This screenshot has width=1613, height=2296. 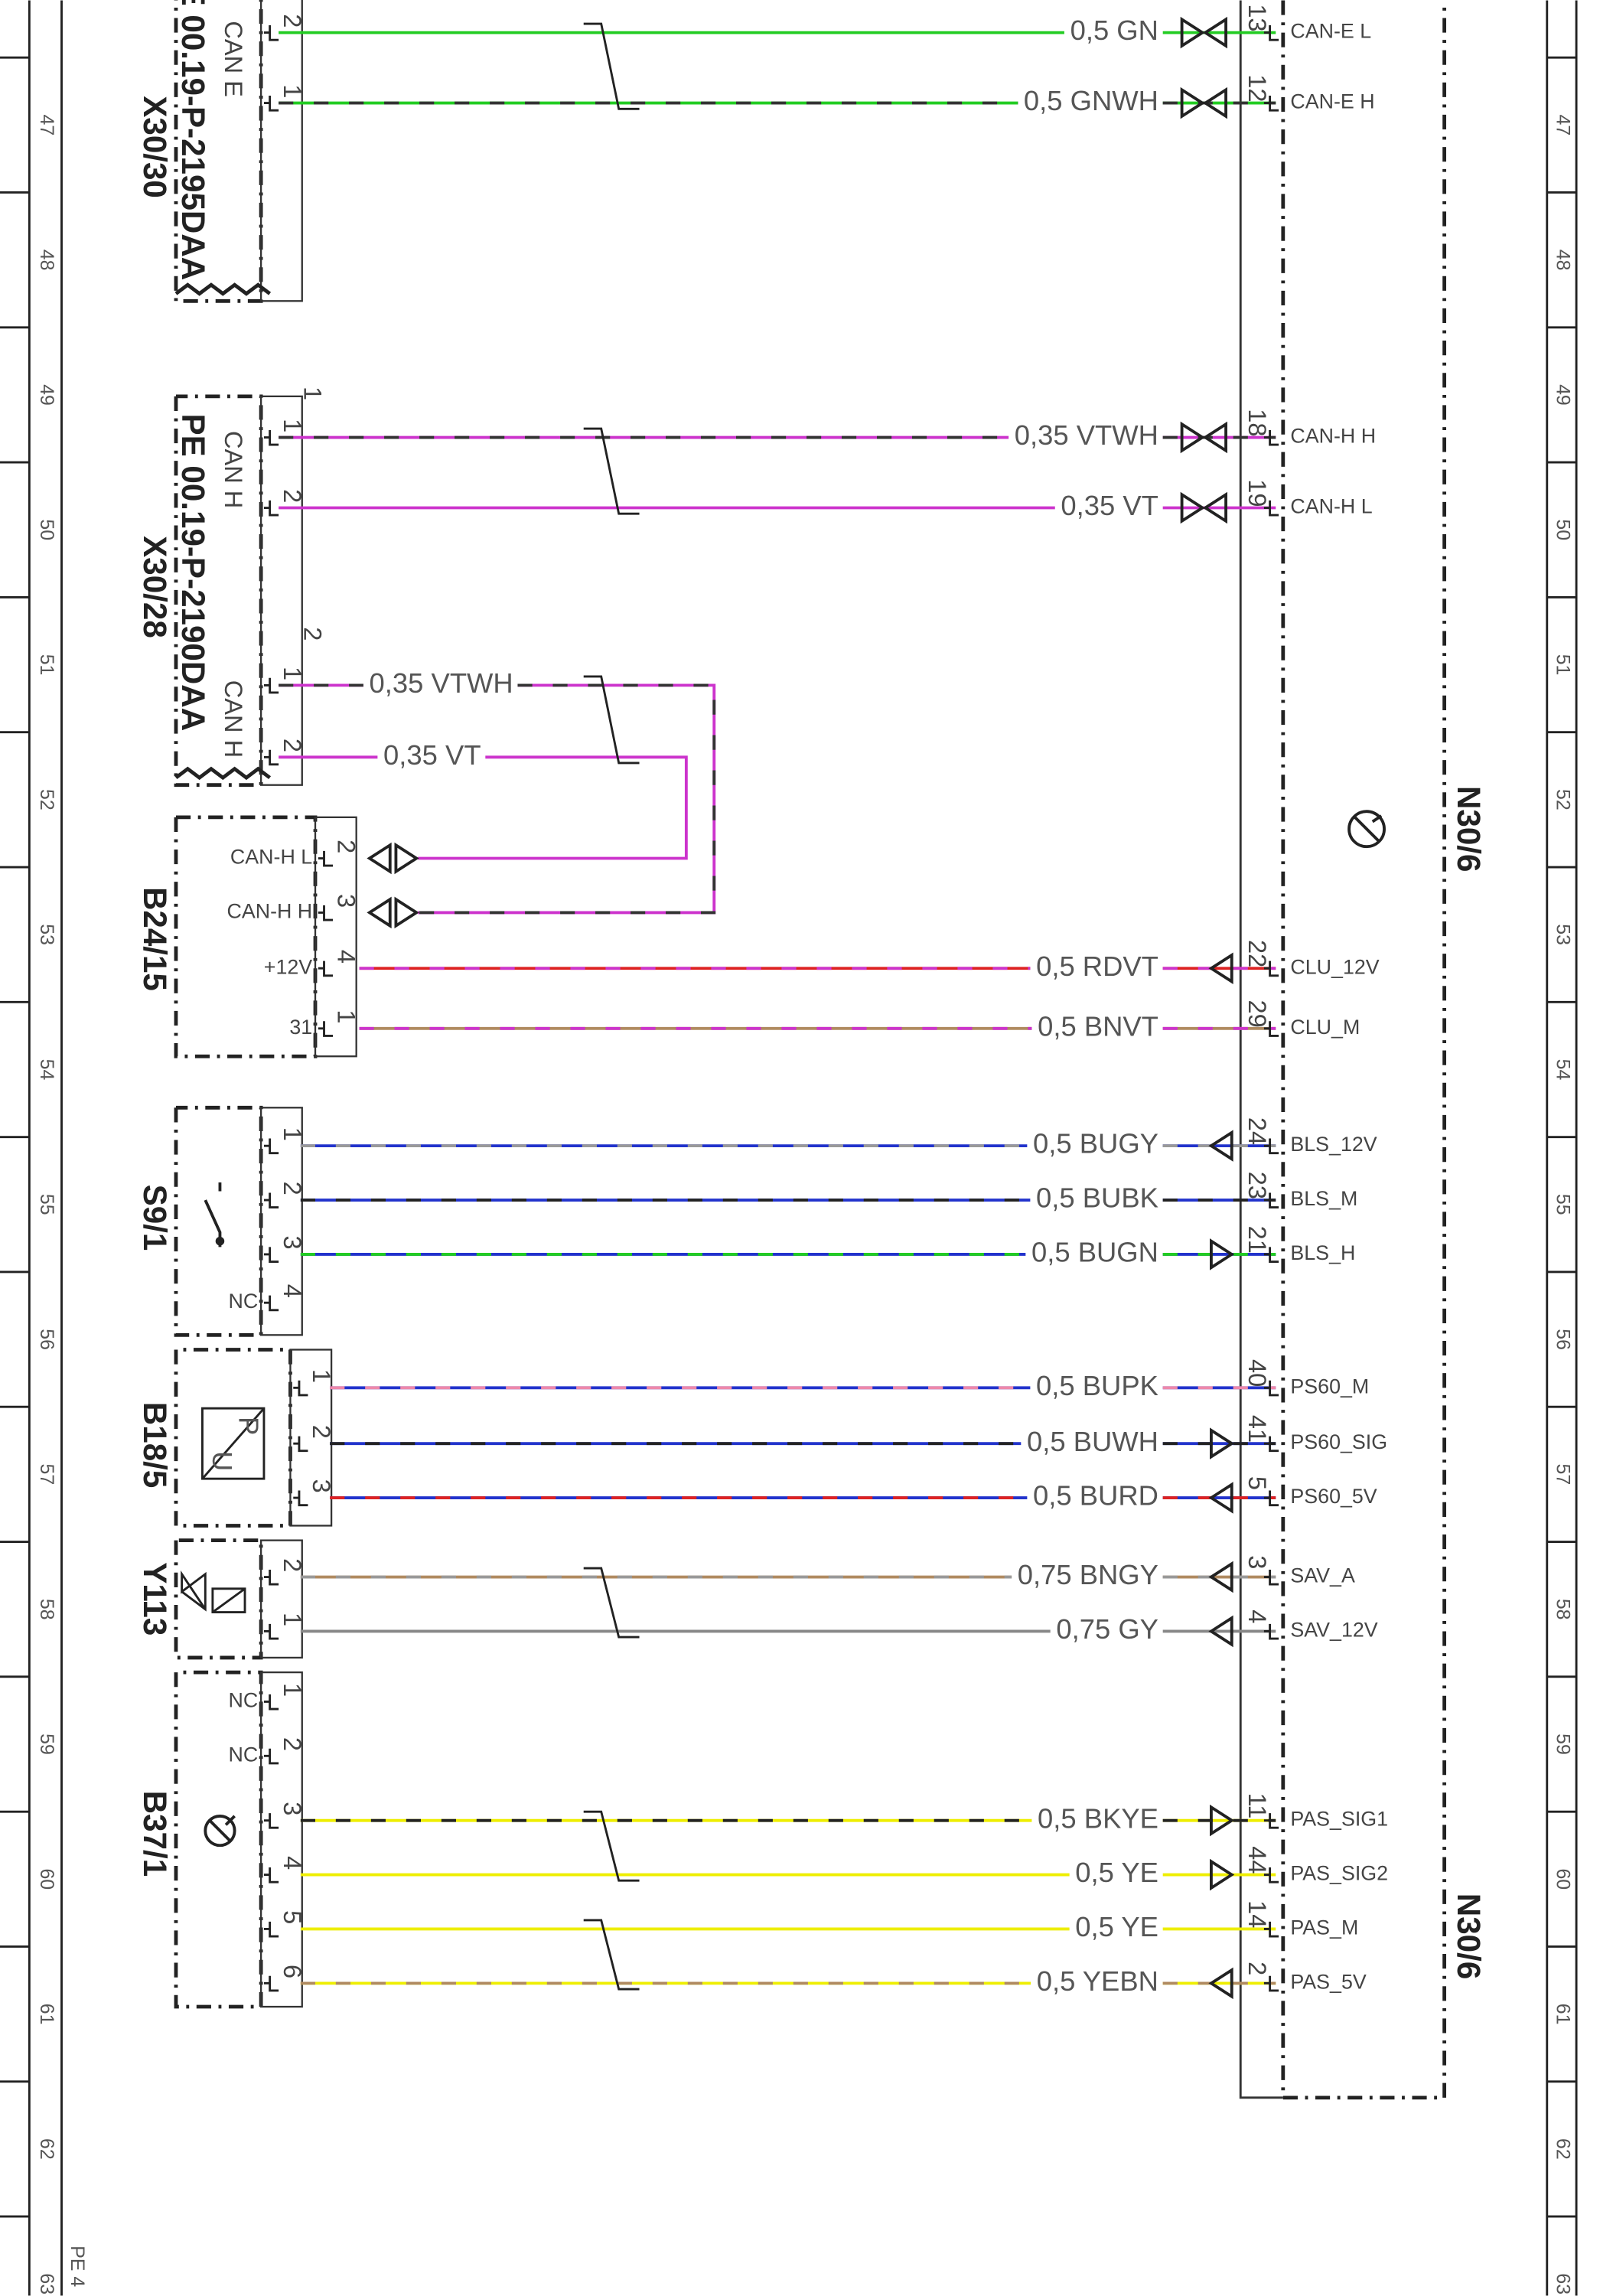 I want to click on document-ref: PE 00.19-P-2190DAA, so click(x=193, y=572).